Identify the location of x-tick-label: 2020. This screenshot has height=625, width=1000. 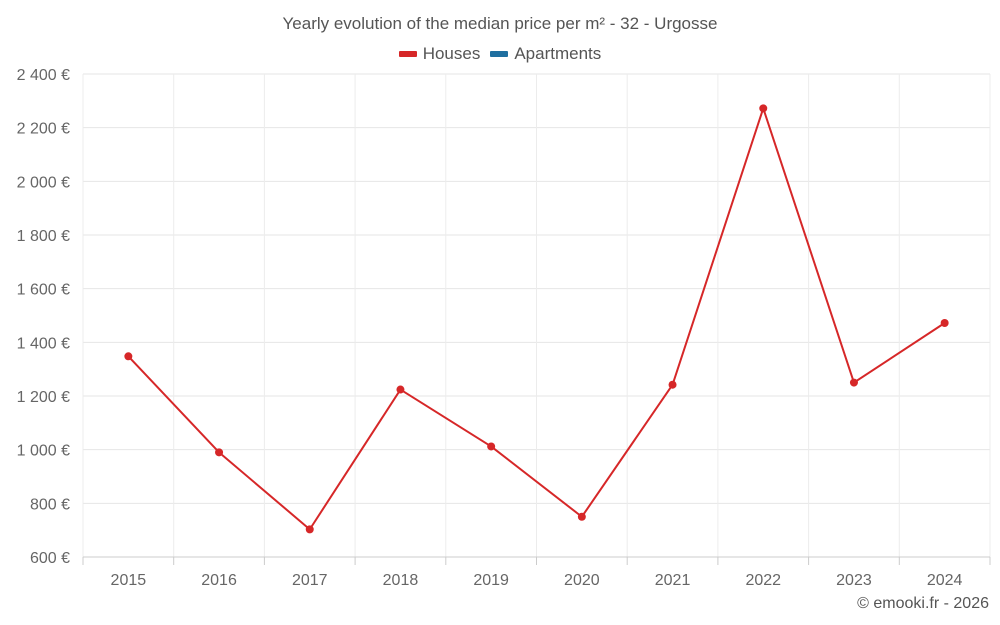
(582, 580).